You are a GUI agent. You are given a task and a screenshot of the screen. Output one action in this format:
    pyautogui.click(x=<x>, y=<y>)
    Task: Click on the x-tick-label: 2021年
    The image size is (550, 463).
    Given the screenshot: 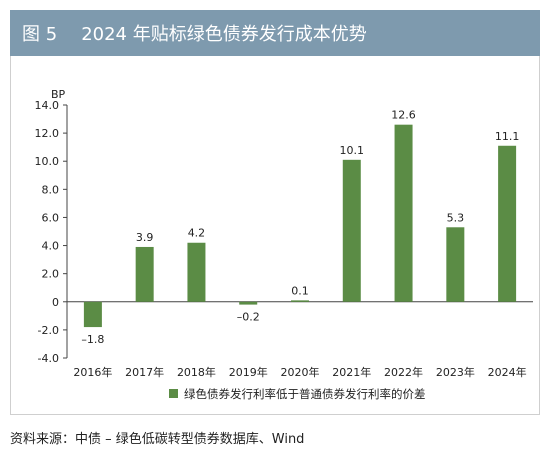 What is the action you would take?
    pyautogui.click(x=351, y=372)
    